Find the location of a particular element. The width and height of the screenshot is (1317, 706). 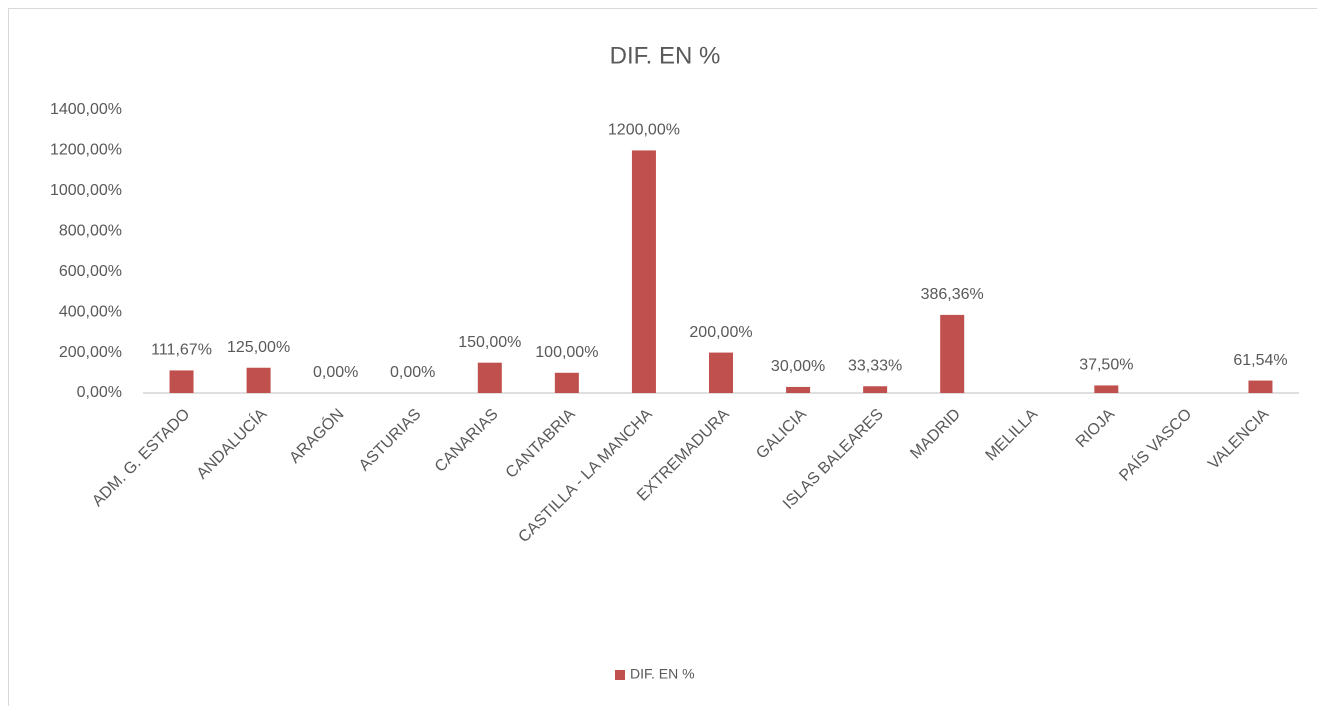

y-tick-label: 800,00% is located at coordinates (90, 231).